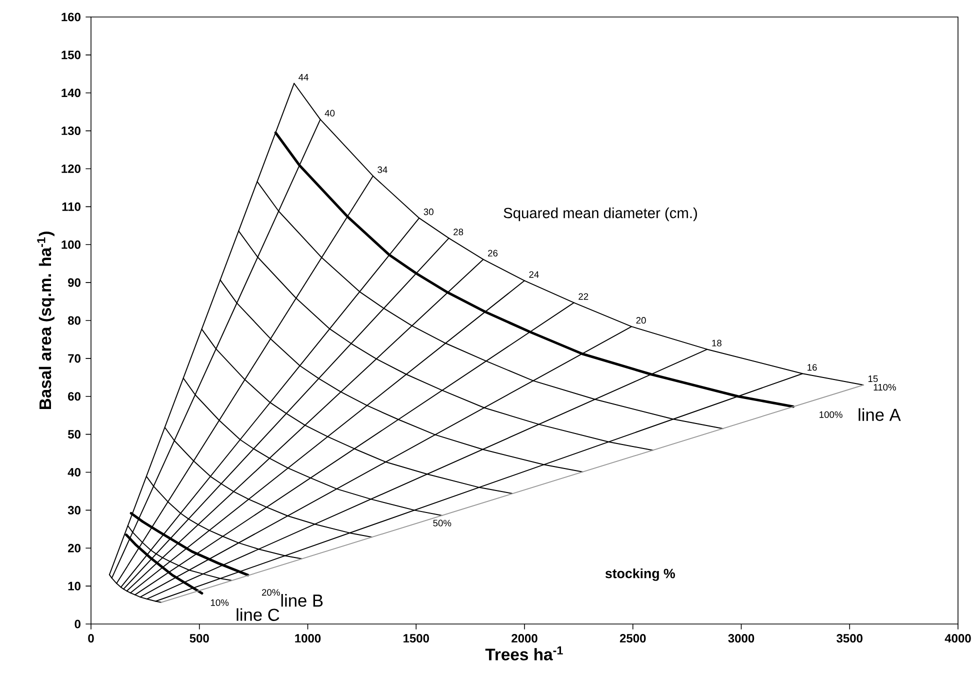 The height and width of the screenshot is (676, 980). Describe the element at coordinates (640, 574) in the screenshot. I see `annotation: stocking %` at that location.